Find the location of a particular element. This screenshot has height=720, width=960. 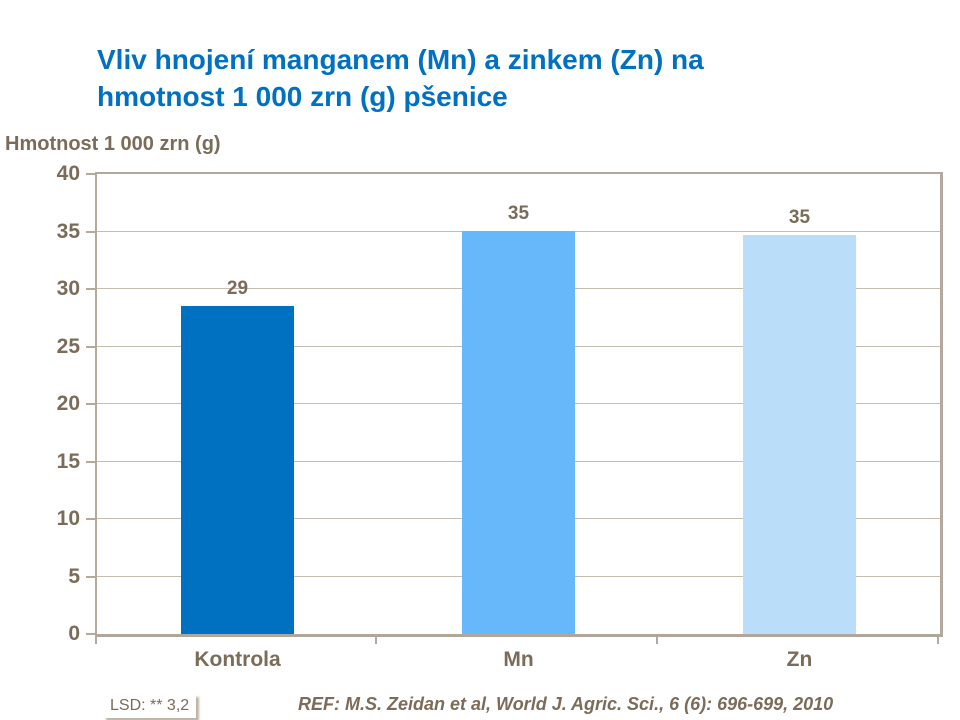

bar-kontrola is located at coordinates (237, 470).